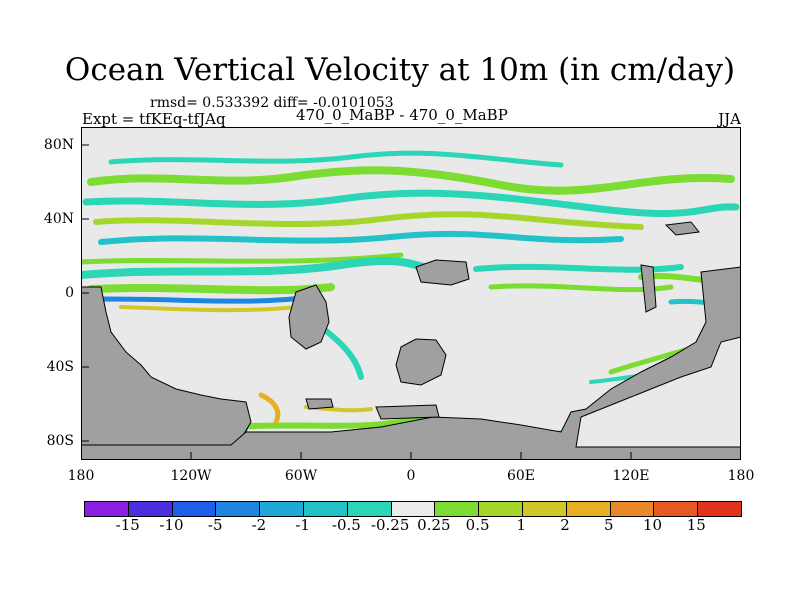 The image size is (800, 600). Describe the element at coordinates (402, 115) in the screenshot. I see `runs-label: 470_0_MaBP - 470_0_MaBP` at that location.